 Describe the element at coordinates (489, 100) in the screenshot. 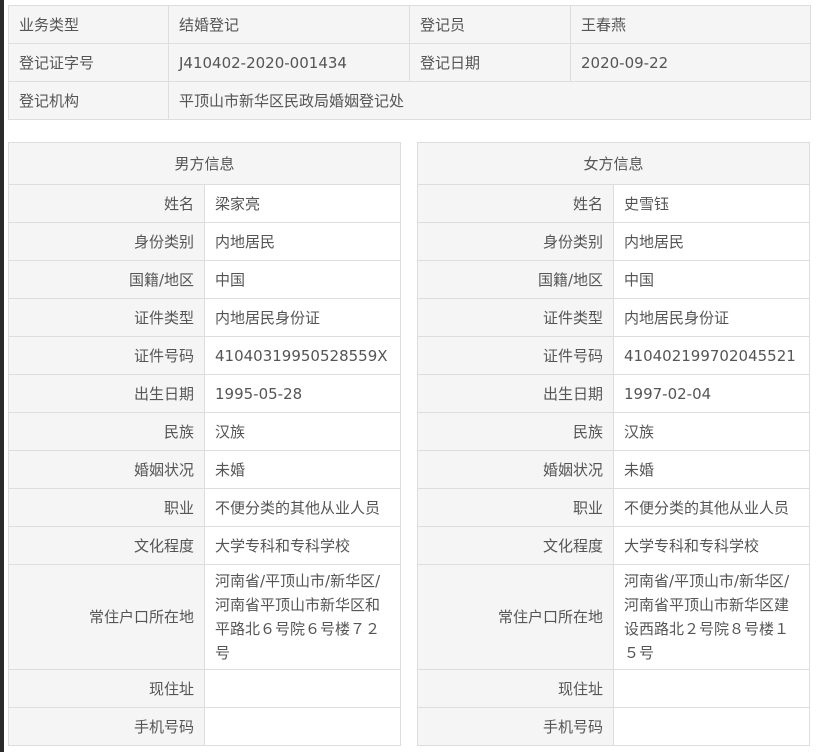

I see `office-value: 平顶山市新华区民政局婚姻登记处` at that location.